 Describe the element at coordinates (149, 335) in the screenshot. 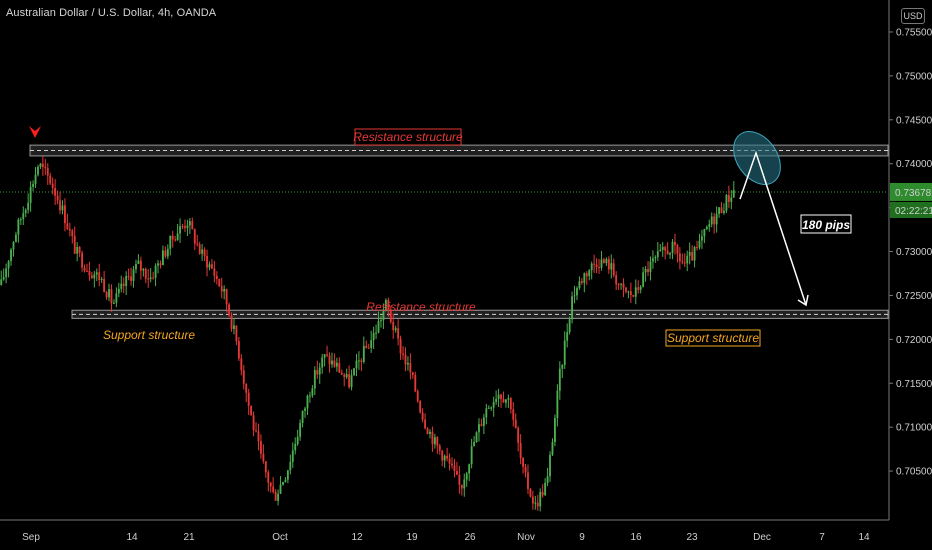

I see `support-label: Support structure` at that location.